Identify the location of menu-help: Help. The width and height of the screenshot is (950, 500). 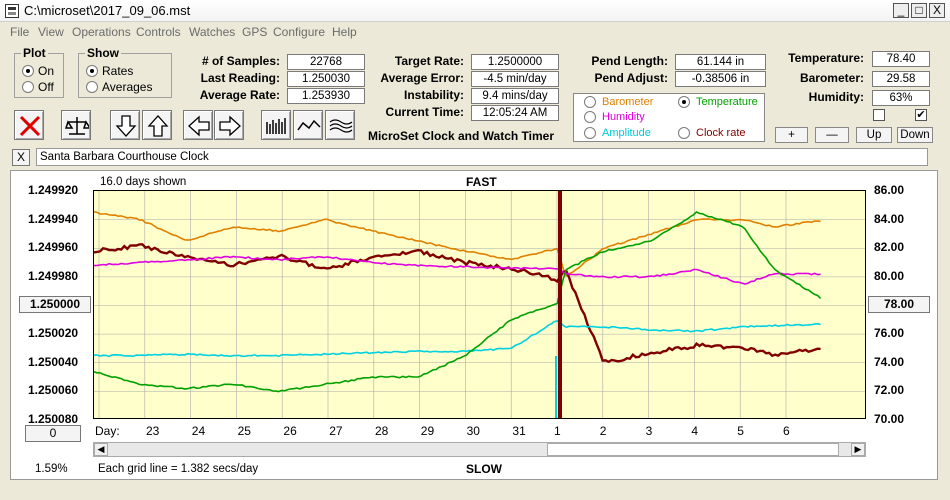
(344, 32).